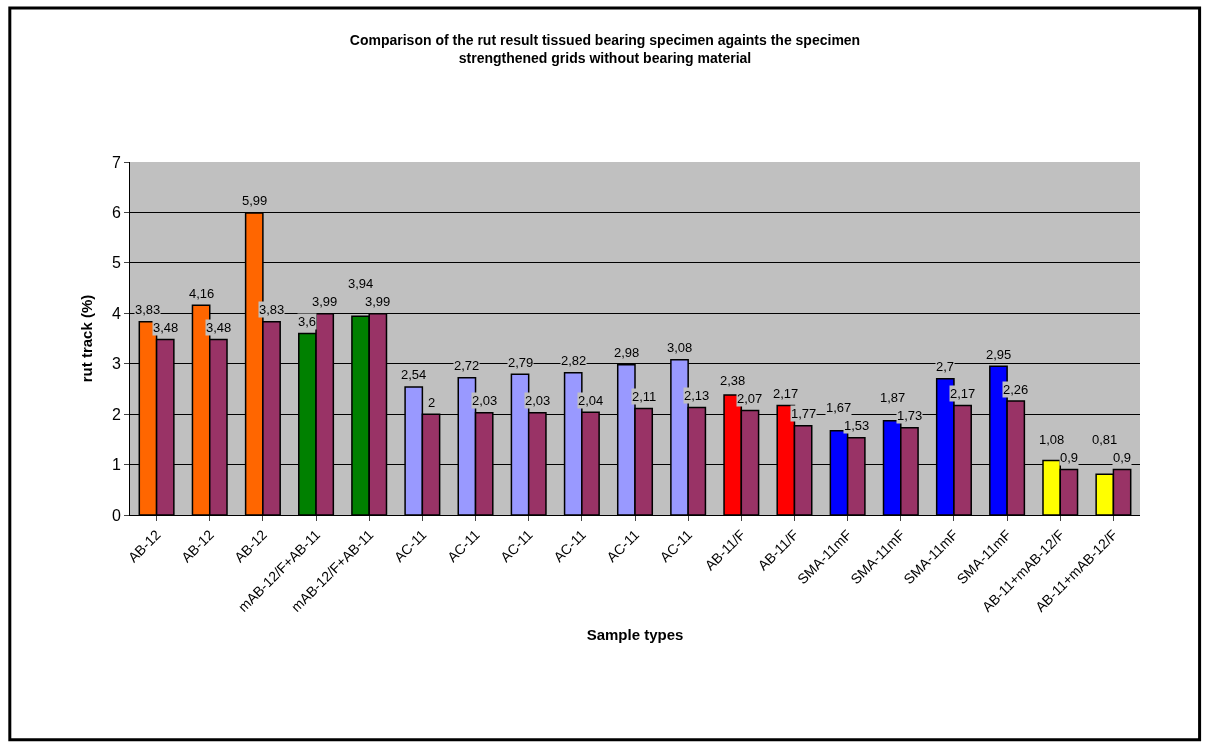  Describe the element at coordinates (116, 465) in the screenshot. I see `y-tick-label: 1` at that location.